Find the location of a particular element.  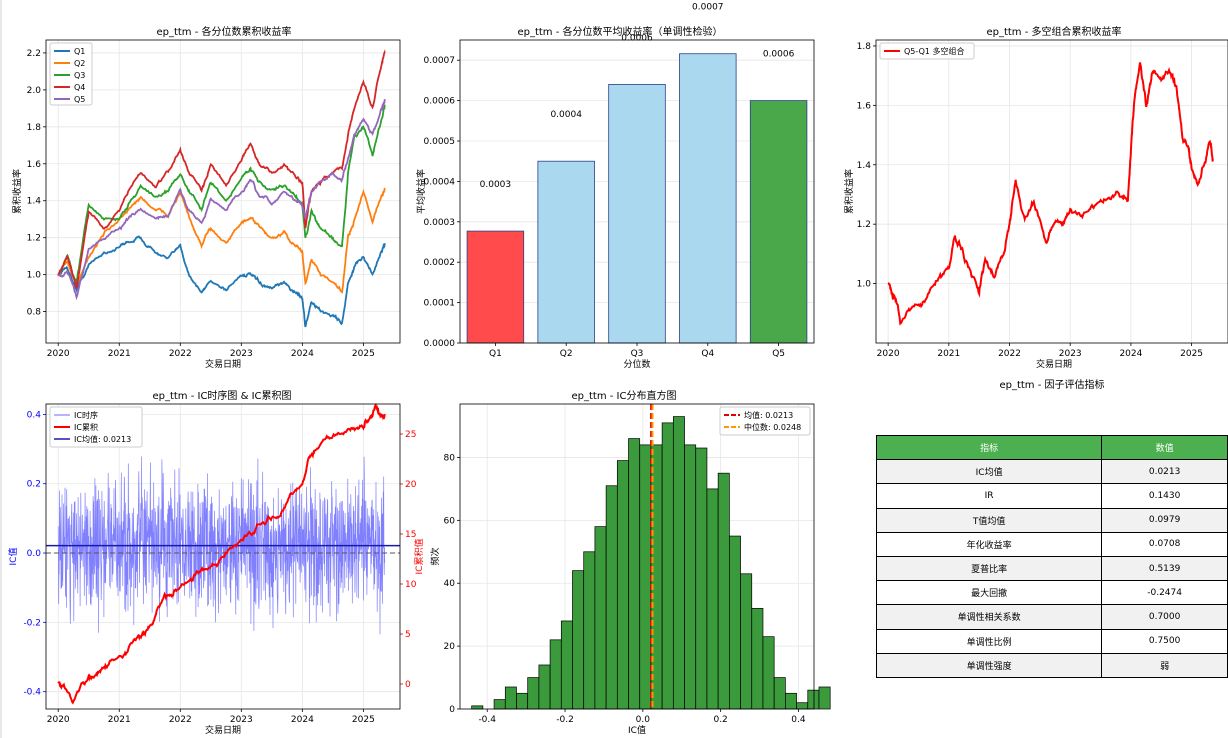

p1-x-tick-label: 2023 is located at coordinates (241, 354).